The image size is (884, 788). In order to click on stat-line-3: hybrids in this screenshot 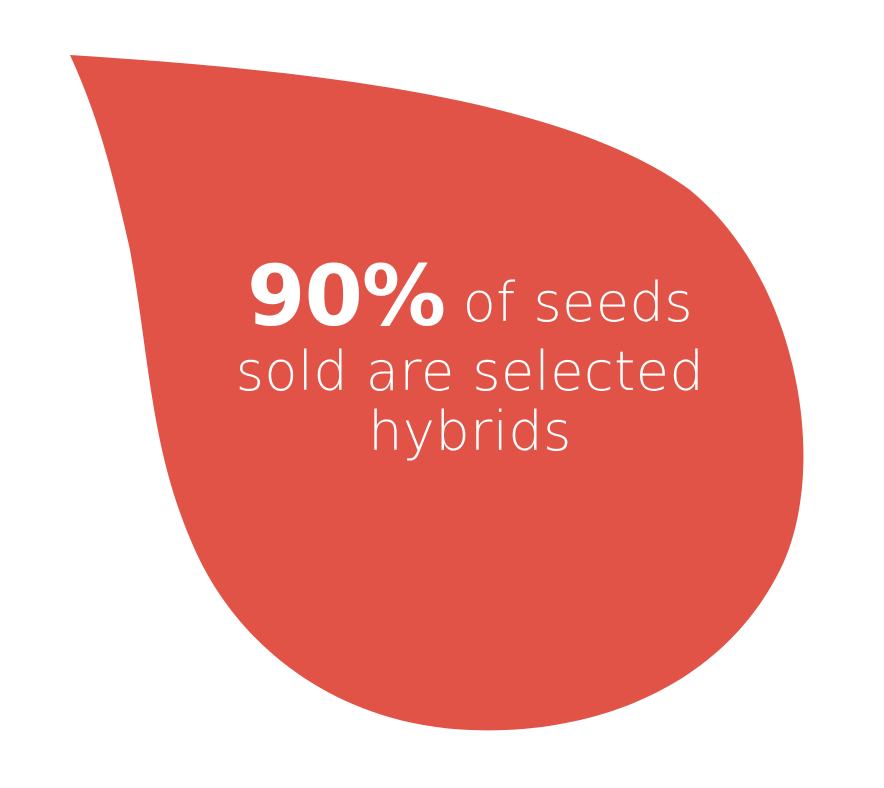, I will do `click(470, 431)`.